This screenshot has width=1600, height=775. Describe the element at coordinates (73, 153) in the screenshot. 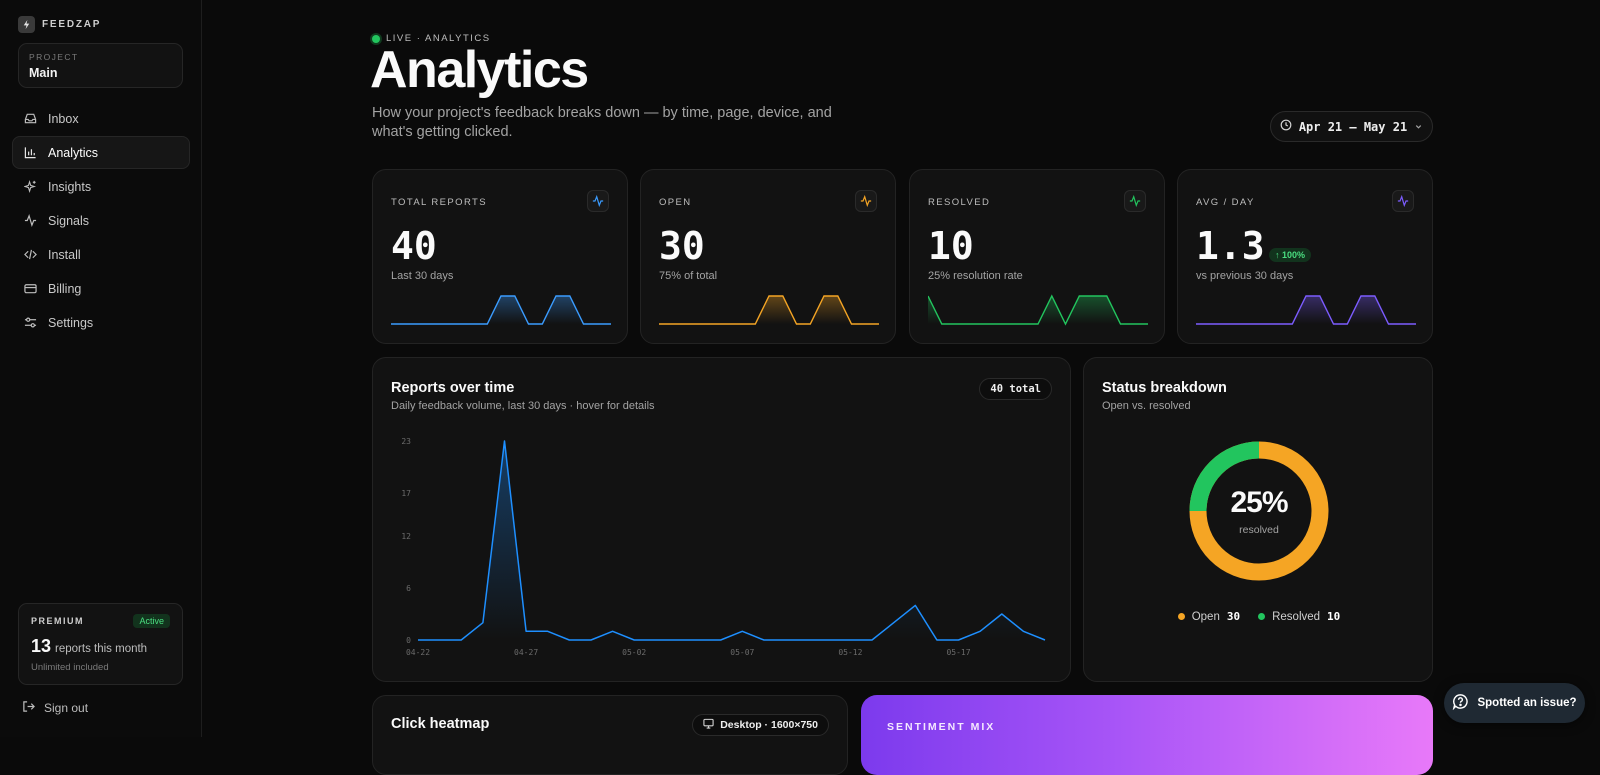

I see `sidebar-item-label: Analytics` at that location.